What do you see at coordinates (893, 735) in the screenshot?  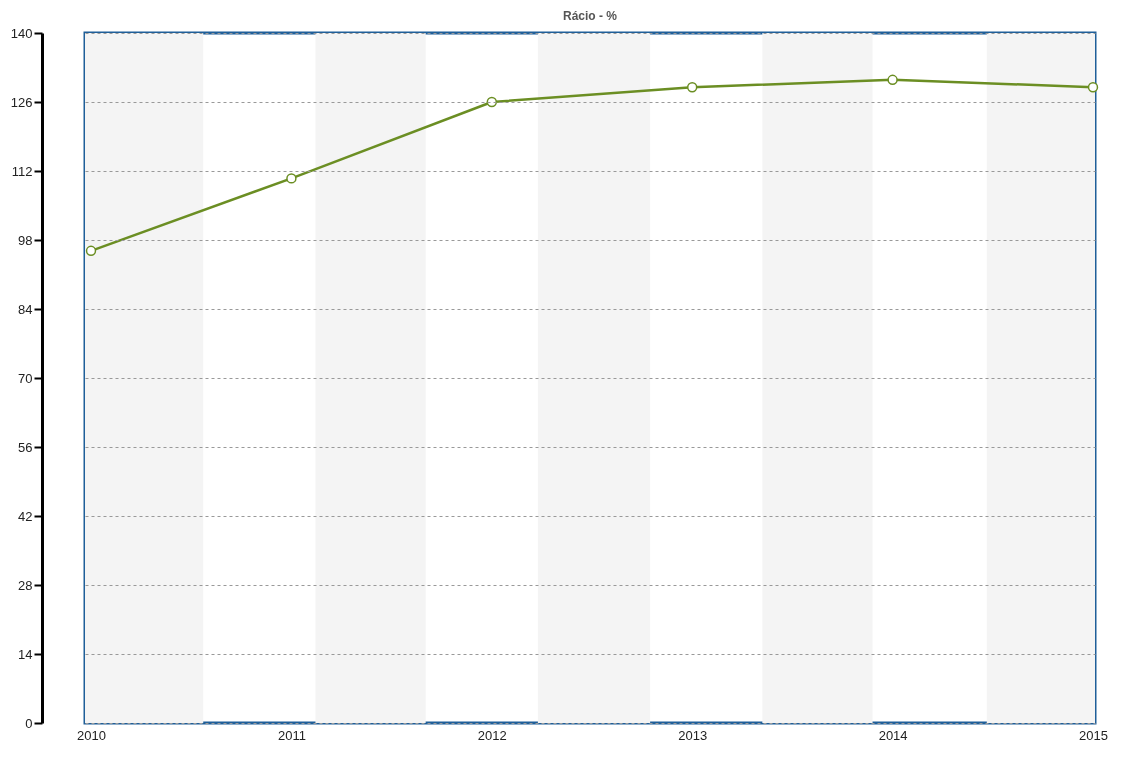 I see `x-tick-label: 2014` at bounding box center [893, 735].